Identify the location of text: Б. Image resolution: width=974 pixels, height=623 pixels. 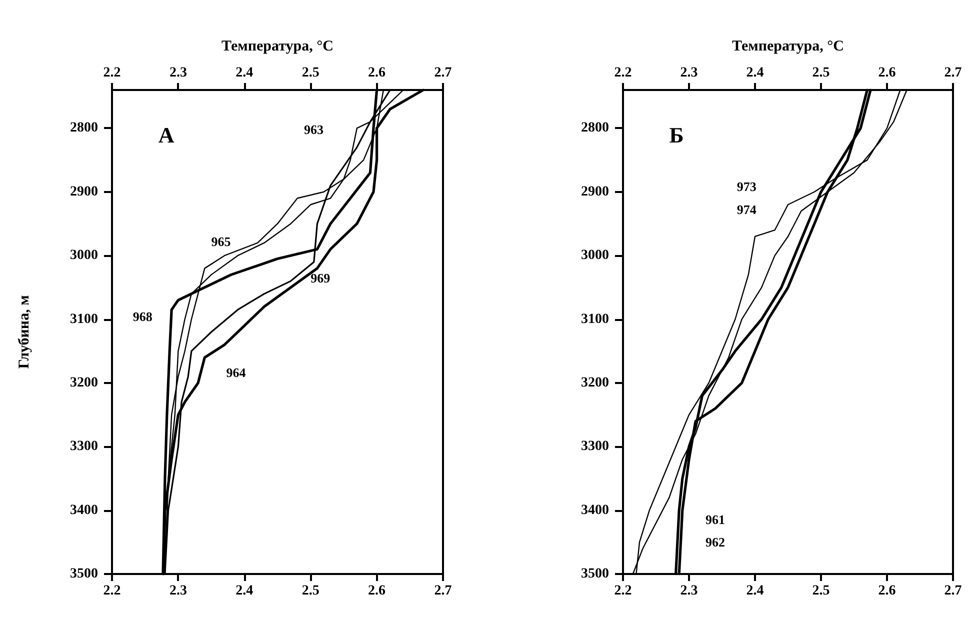
(676, 135).